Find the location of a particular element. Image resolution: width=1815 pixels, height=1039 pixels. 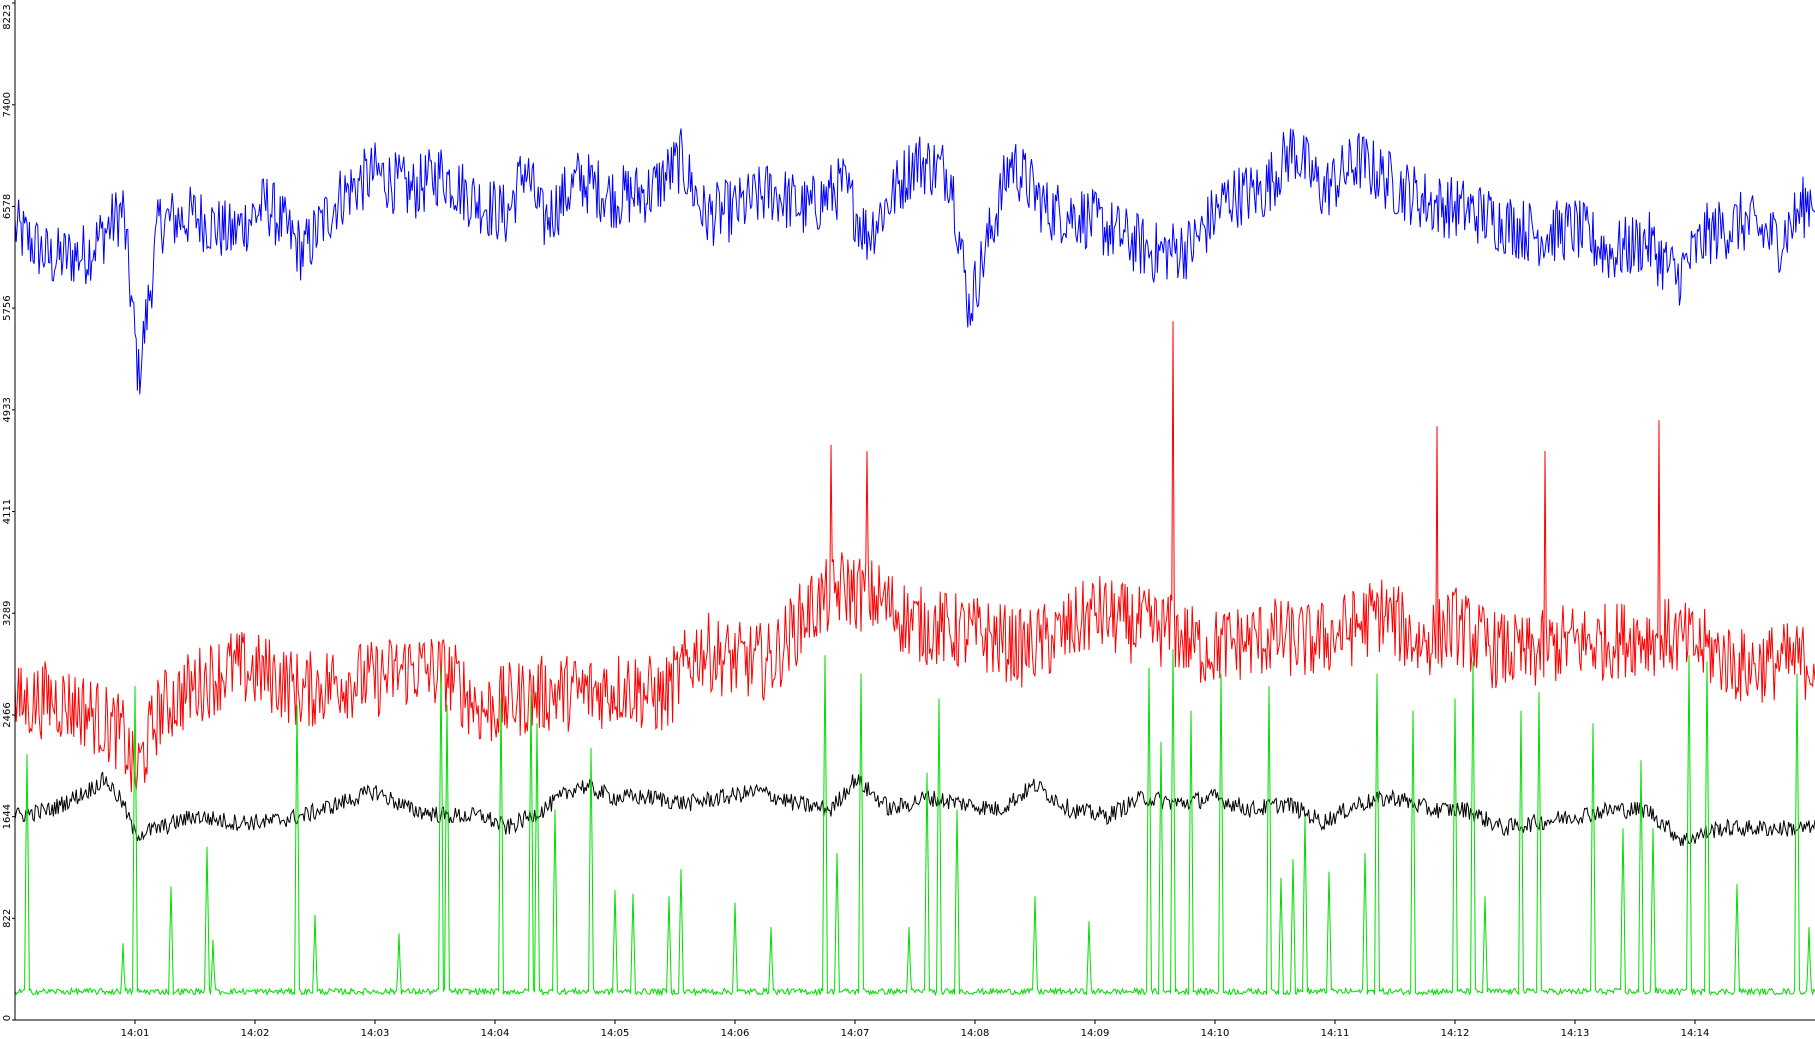

y-tick-label: 7400 is located at coordinates (7, 104).